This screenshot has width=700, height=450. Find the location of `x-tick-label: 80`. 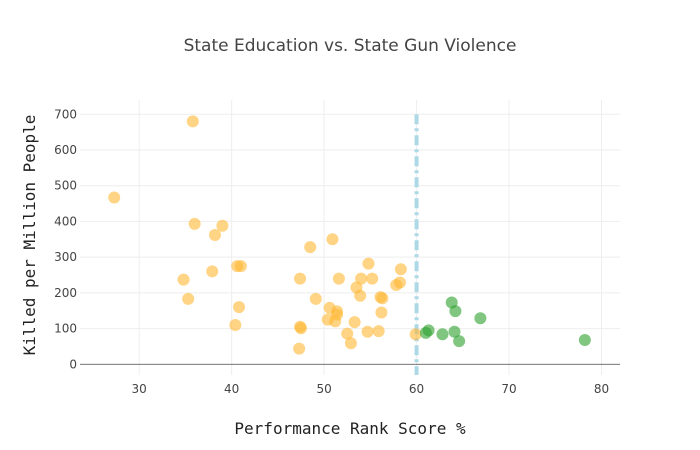

x-tick-label: 80 is located at coordinates (601, 389).